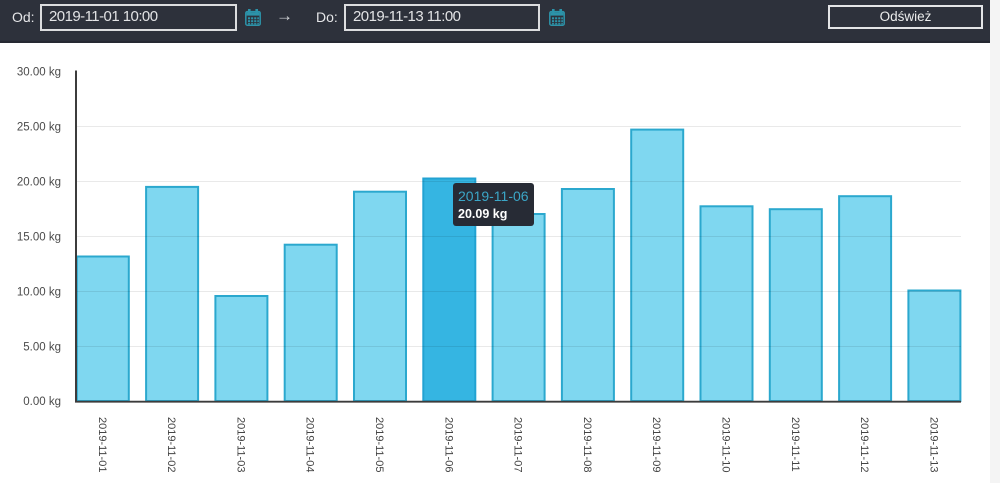  I want to click on svg-text: 30.00 kg, so click(39, 73).